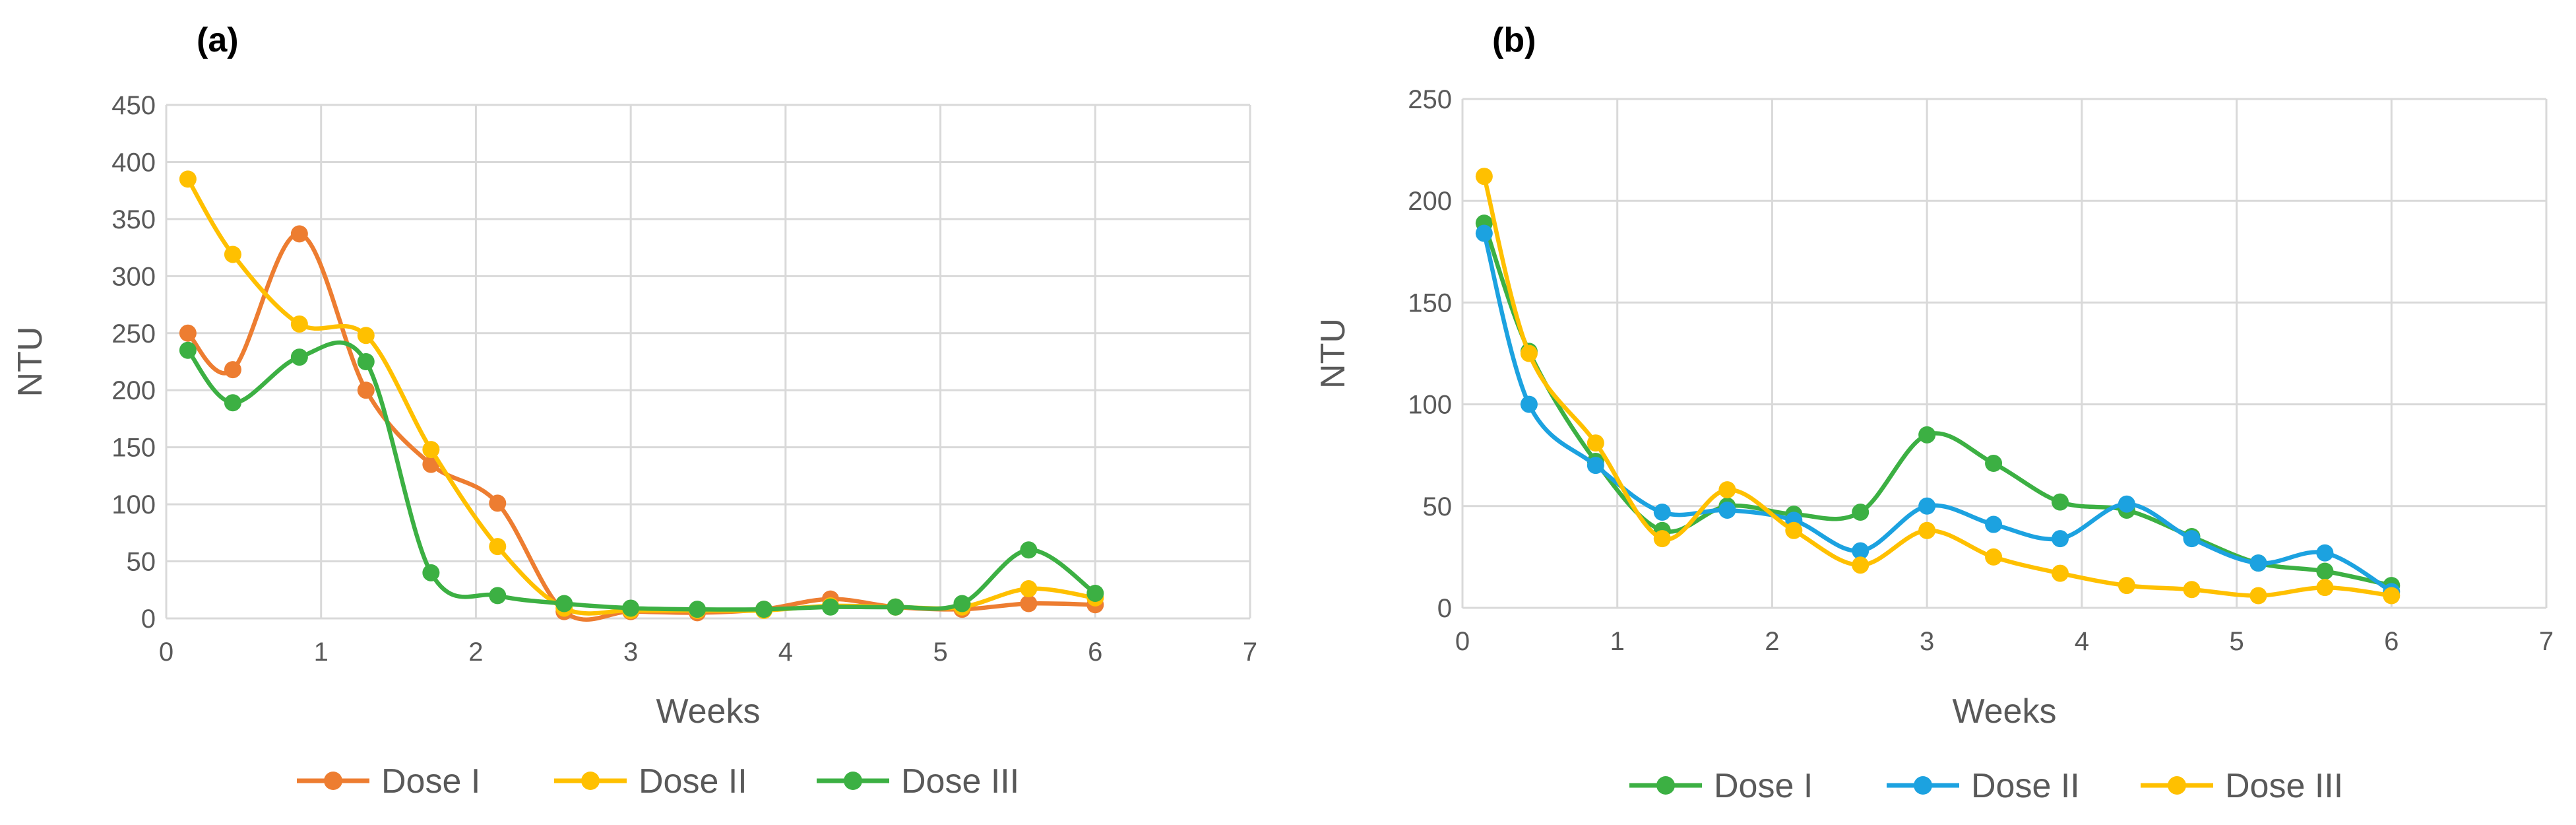  Describe the element at coordinates (134, 105) in the screenshot. I see `y-tick-label: 450` at that location.